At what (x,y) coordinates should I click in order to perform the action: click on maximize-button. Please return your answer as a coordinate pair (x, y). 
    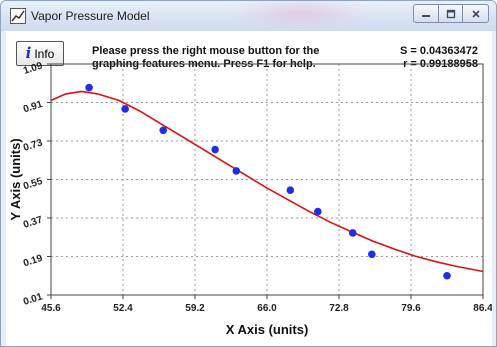
    Looking at the image, I should click on (450, 13).